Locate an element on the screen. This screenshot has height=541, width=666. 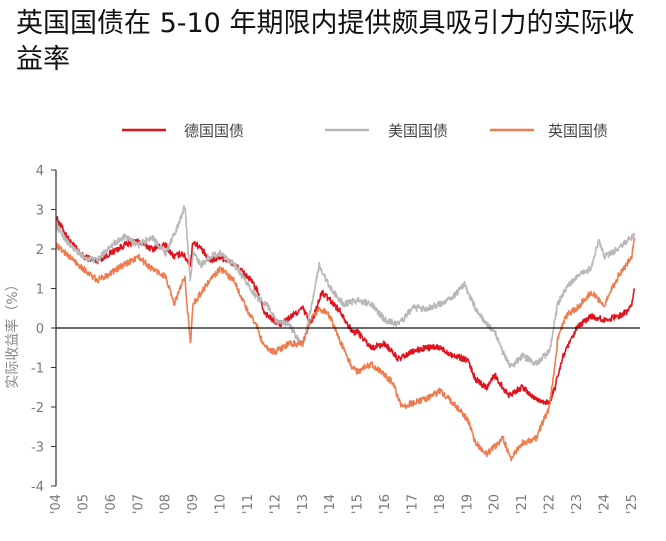
x-tick-label: '11 is located at coordinates (248, 504).